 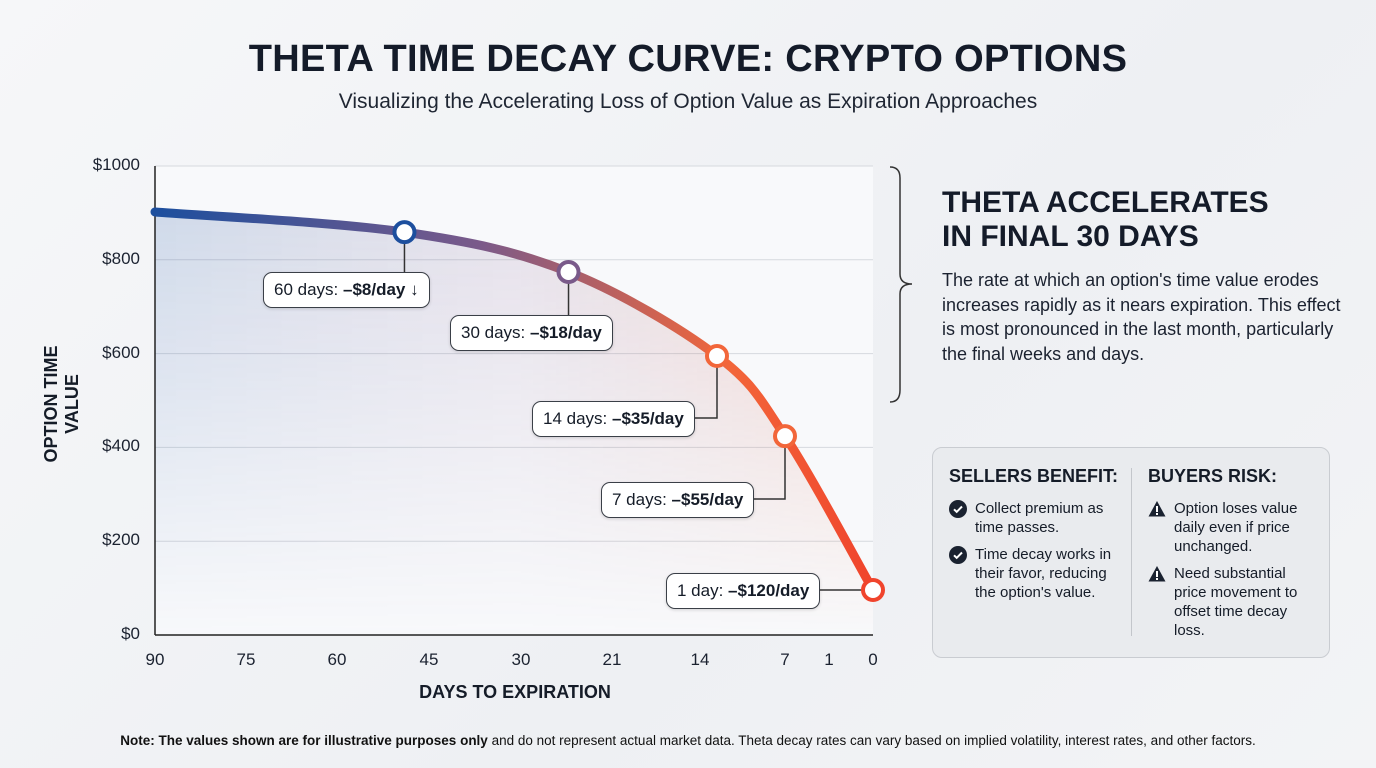 I want to click on callout-rate: –$120/day, so click(x=769, y=590).